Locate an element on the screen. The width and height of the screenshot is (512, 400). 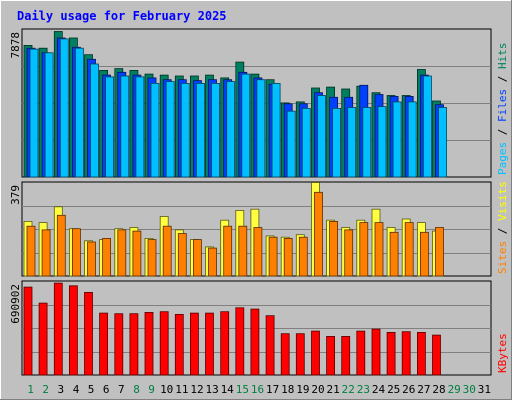
x-tick-label: 22 is located at coordinates (348, 389).